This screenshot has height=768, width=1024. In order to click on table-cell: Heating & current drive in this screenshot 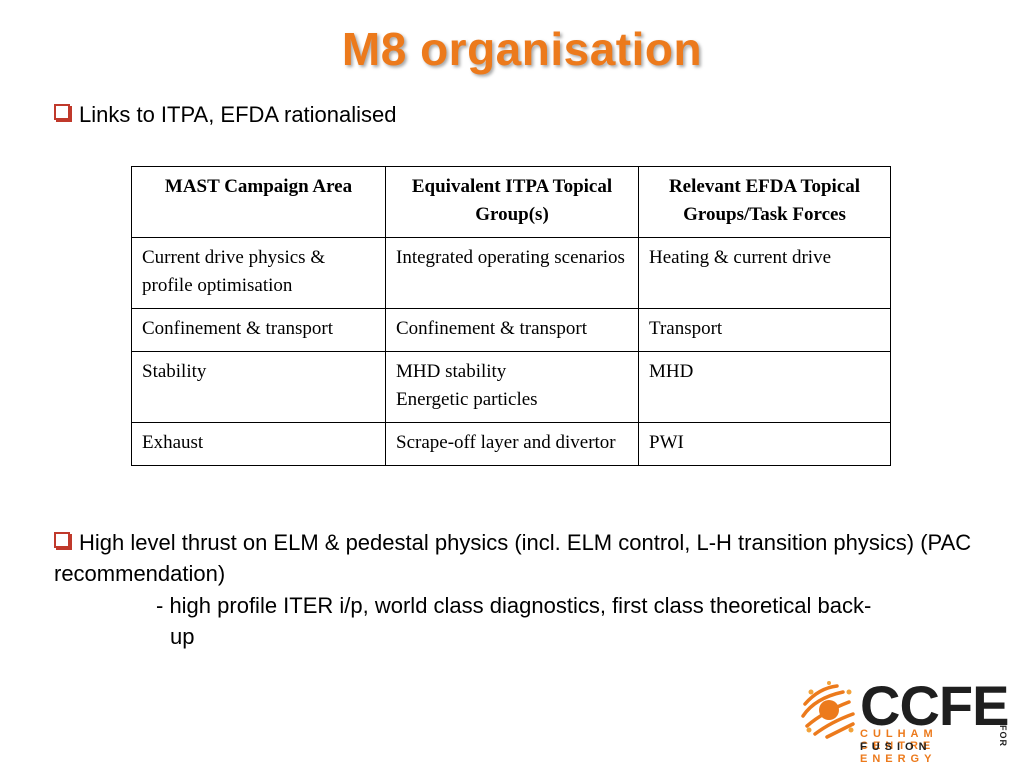, I will do `click(764, 273)`.